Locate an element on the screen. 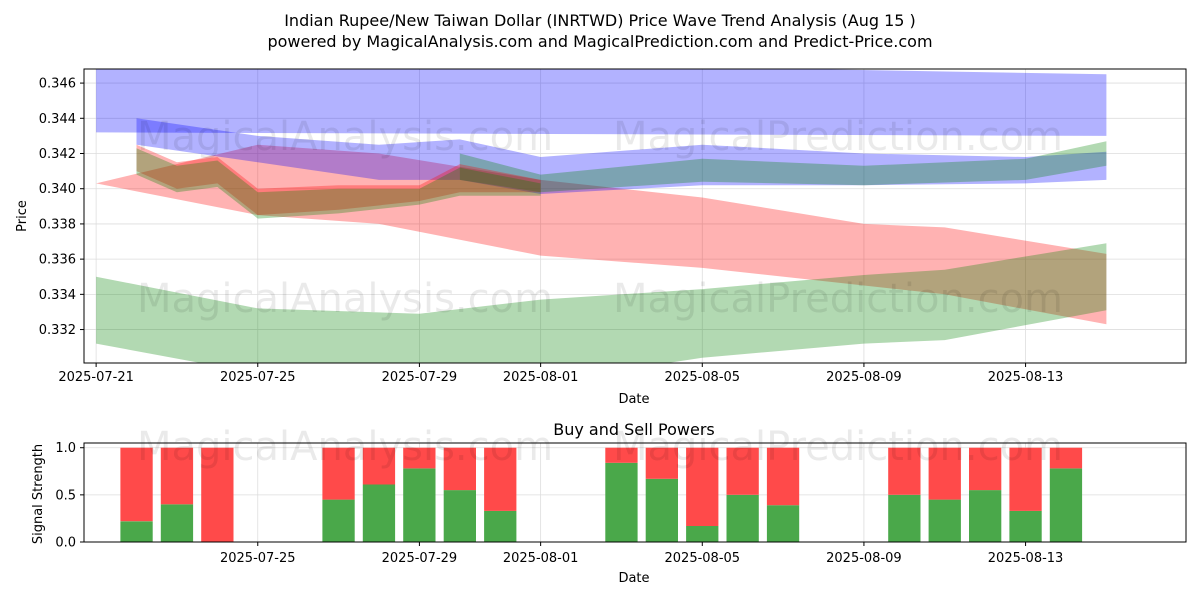  price-y-ticks: 0.332 0.334 0.336 0.338 0.340 0.342 0.344 0.346 is located at coordinates (61, 207).